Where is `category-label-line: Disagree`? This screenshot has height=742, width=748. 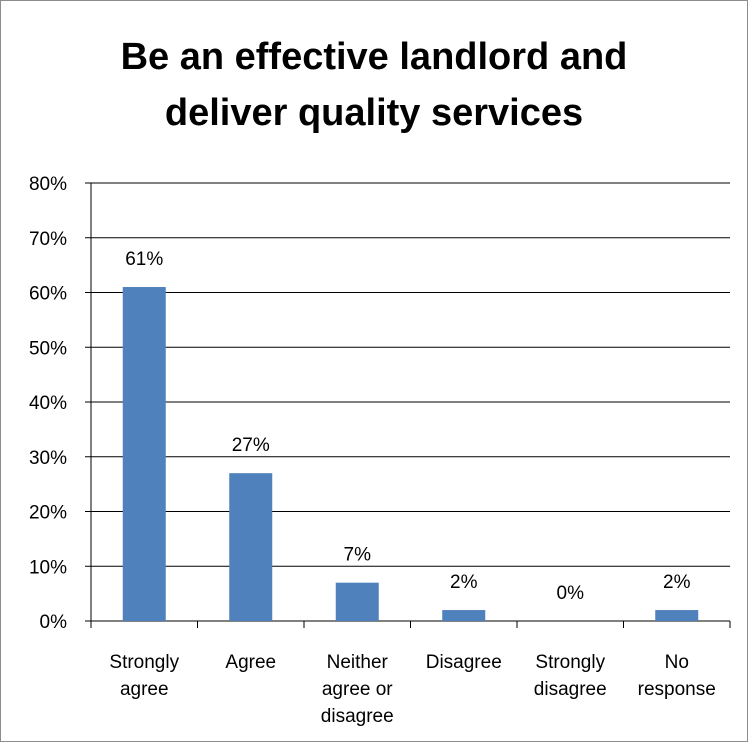
category-label-line: Disagree is located at coordinates (464, 662).